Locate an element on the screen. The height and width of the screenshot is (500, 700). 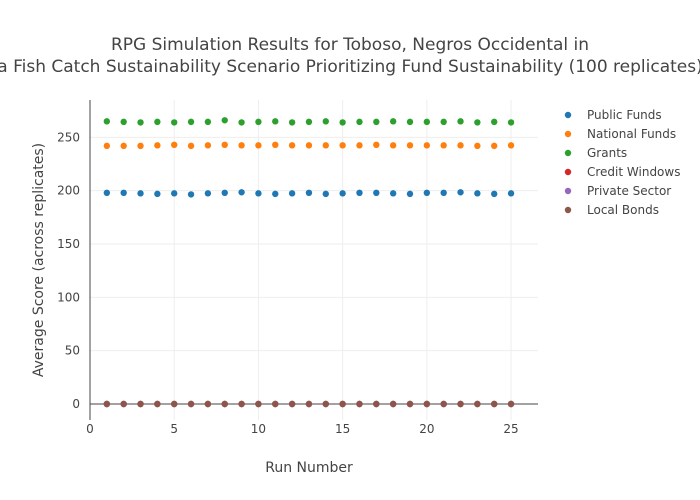
legend-label: Credit Windows is located at coordinates (633, 172).